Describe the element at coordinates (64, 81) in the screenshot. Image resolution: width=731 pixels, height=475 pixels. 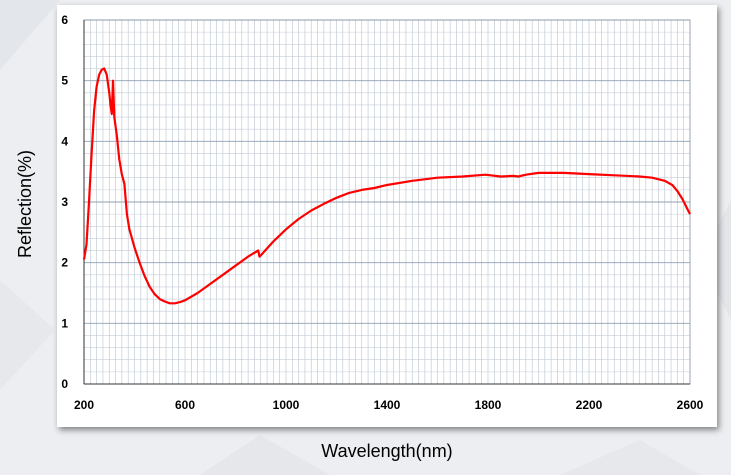
I see `y-tick-label: 5` at that location.